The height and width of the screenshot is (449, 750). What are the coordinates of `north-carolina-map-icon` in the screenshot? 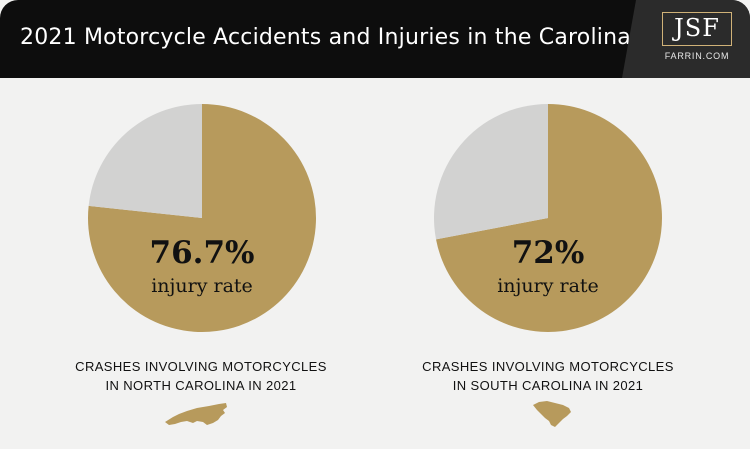 It's located at (196, 414).